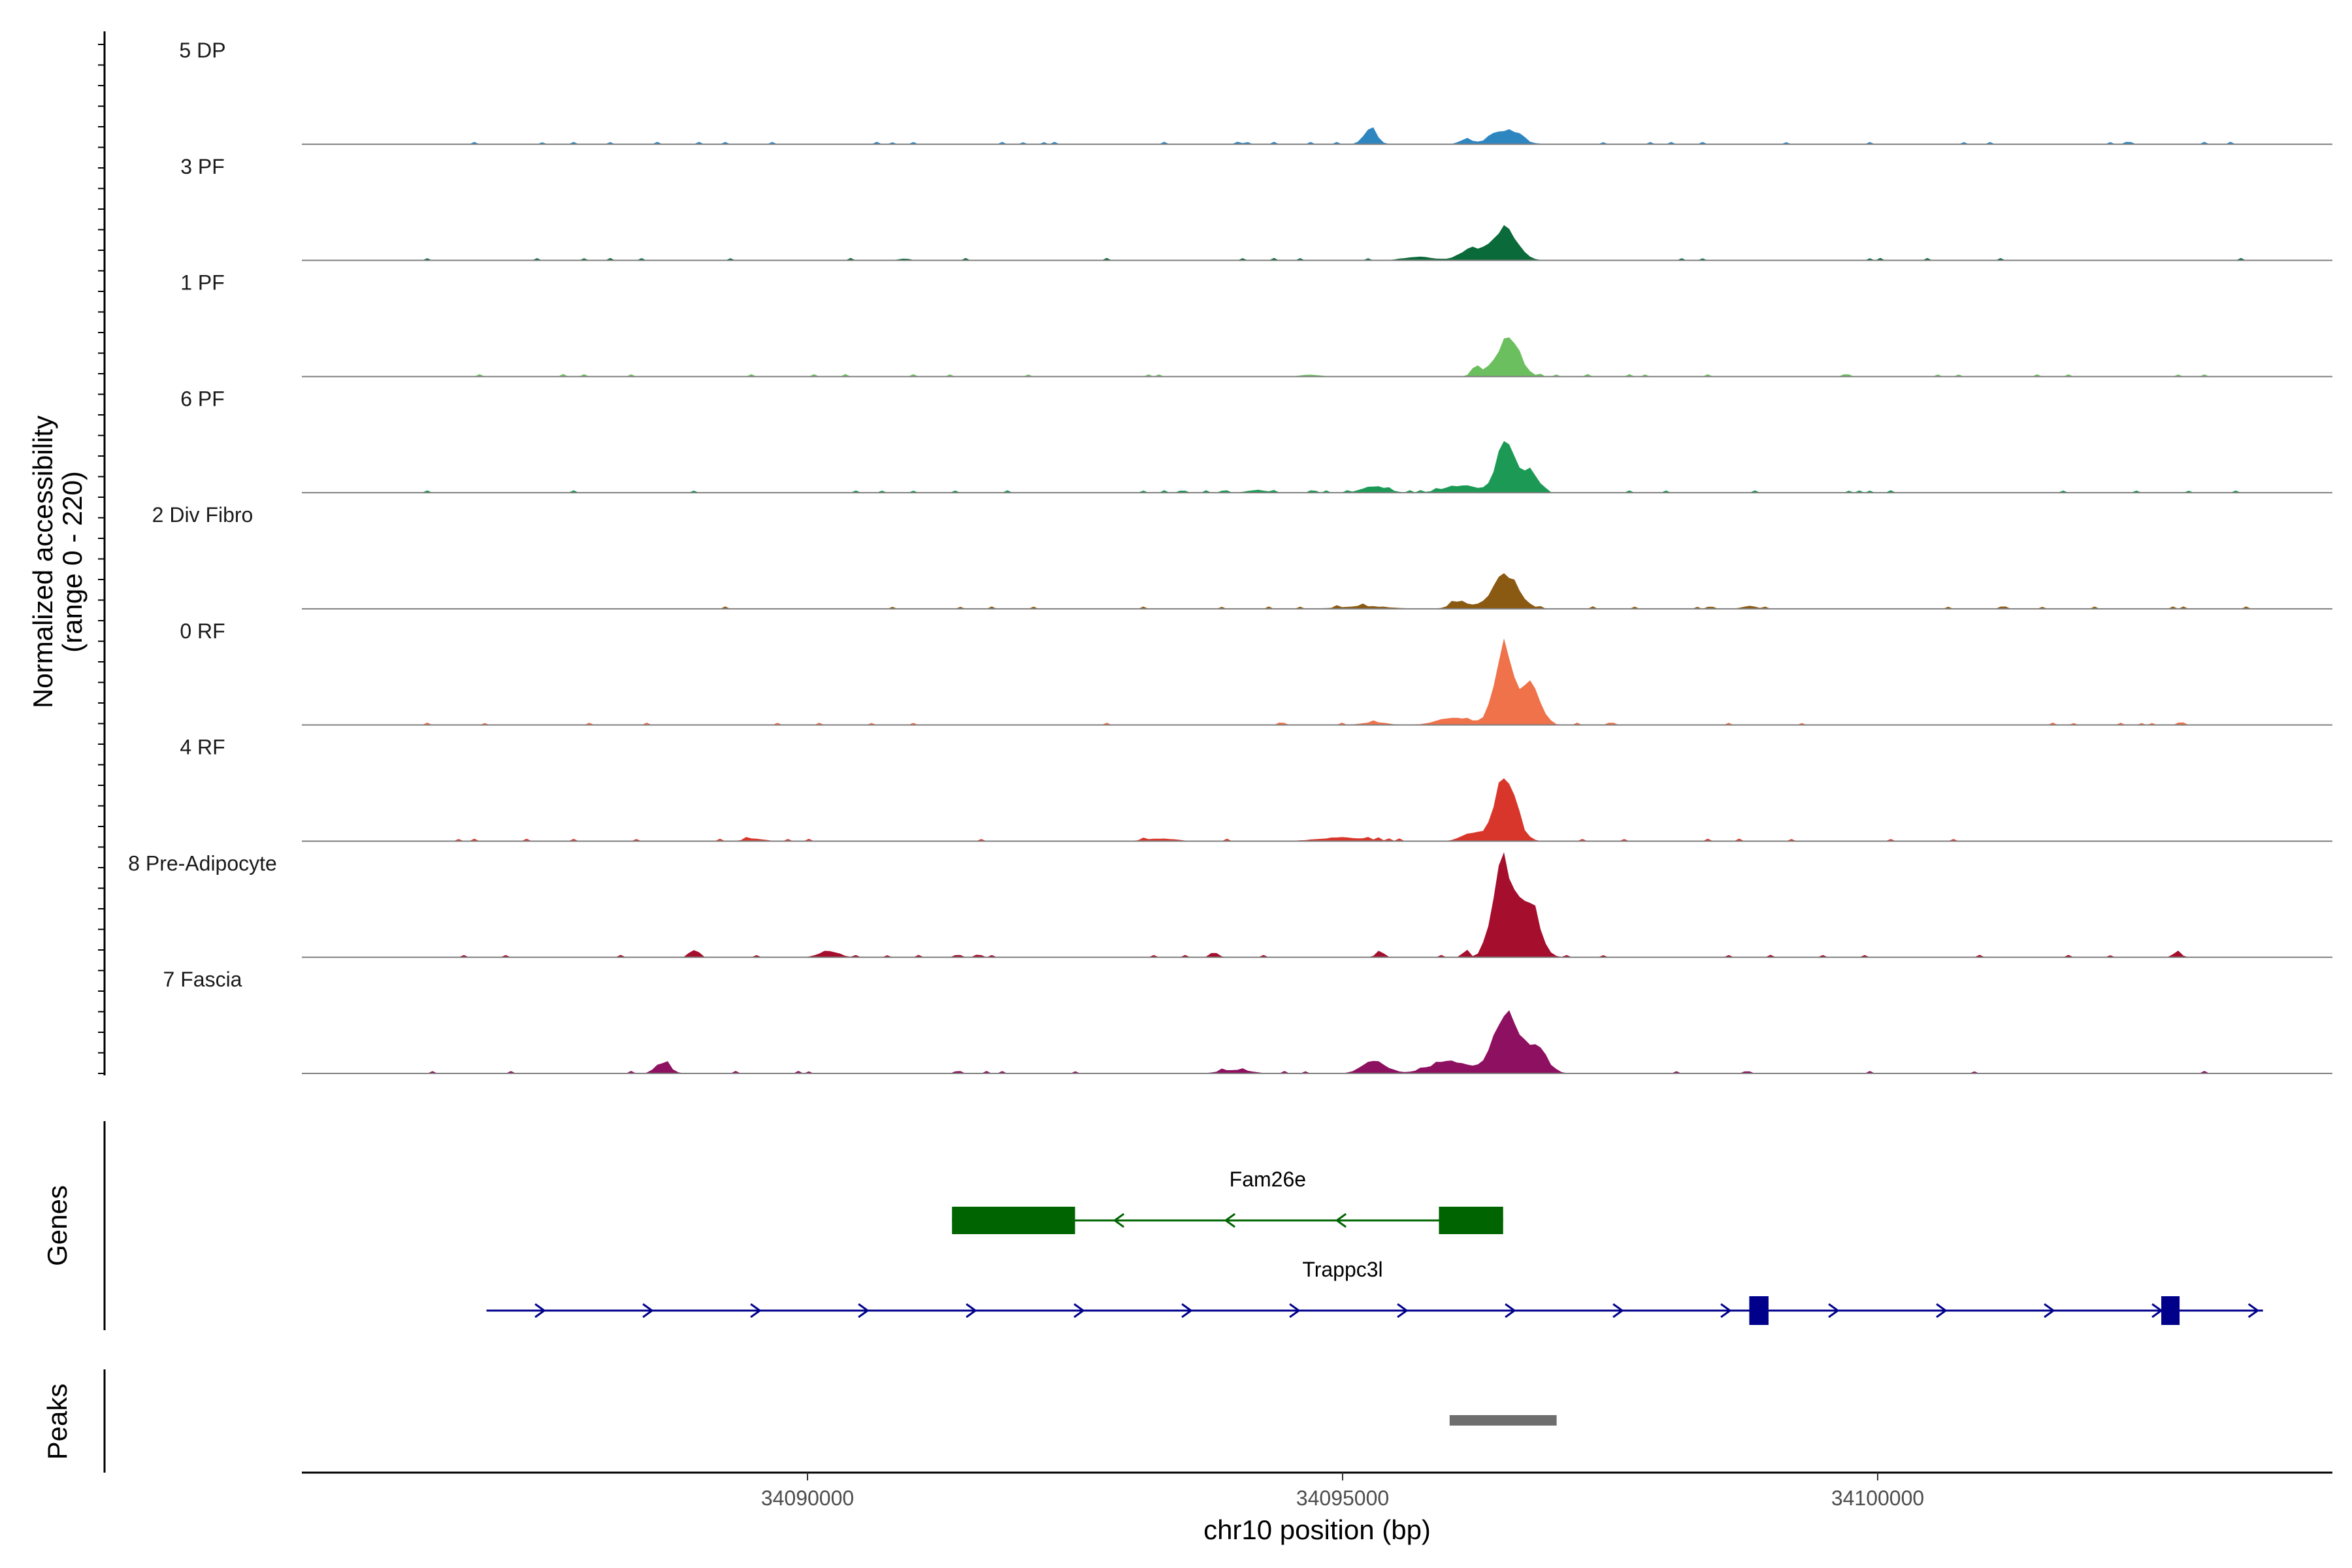  I want to click on y-axis, so click(102, 553).